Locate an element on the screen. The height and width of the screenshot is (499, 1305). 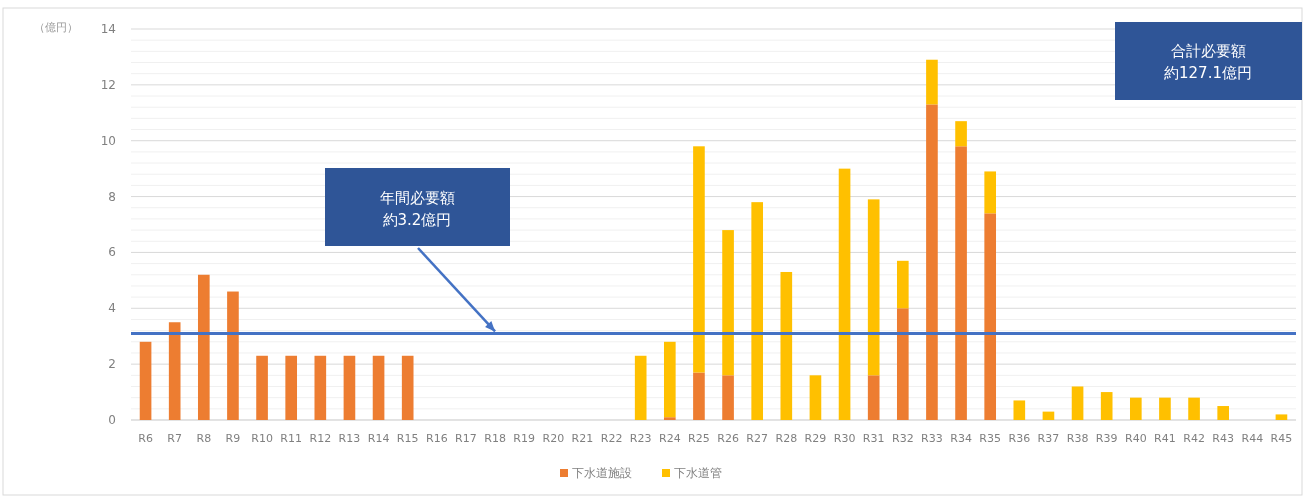
x-tick-label: R37 is located at coordinates (1048, 438).